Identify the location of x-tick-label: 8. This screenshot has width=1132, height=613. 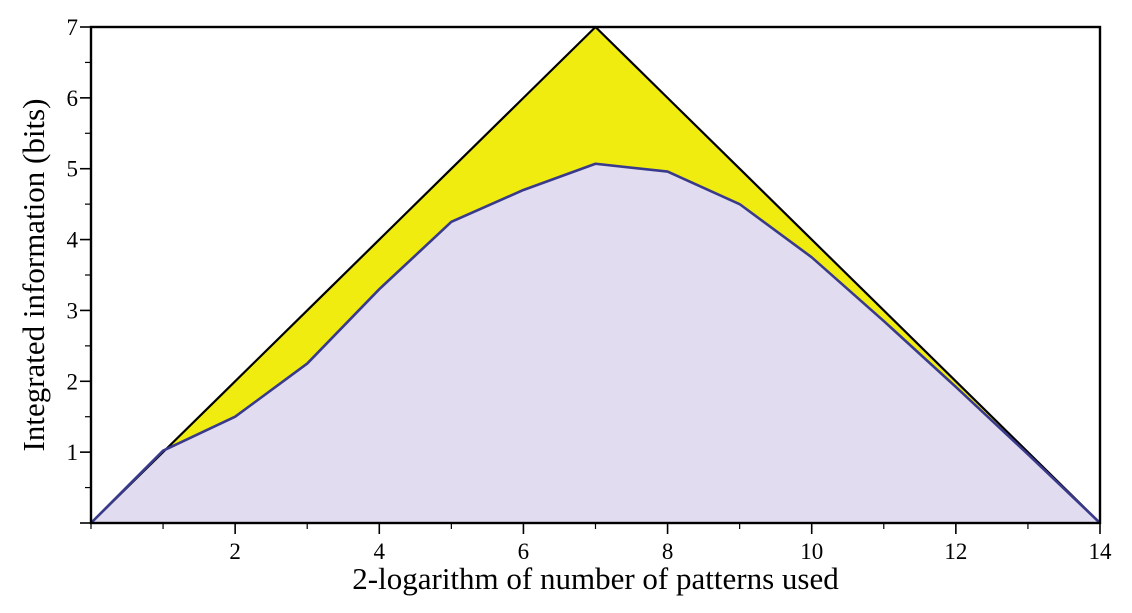
(668, 551).